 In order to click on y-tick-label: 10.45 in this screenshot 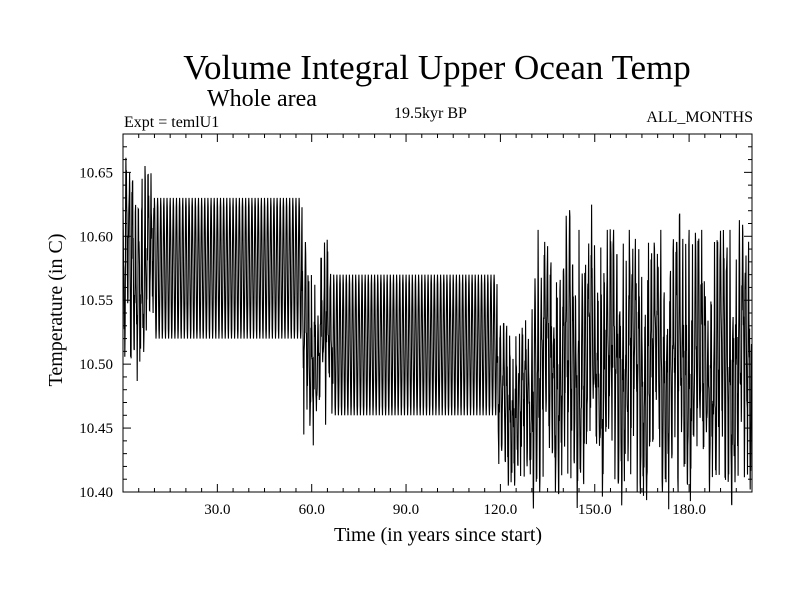, I will do `click(96, 429)`.